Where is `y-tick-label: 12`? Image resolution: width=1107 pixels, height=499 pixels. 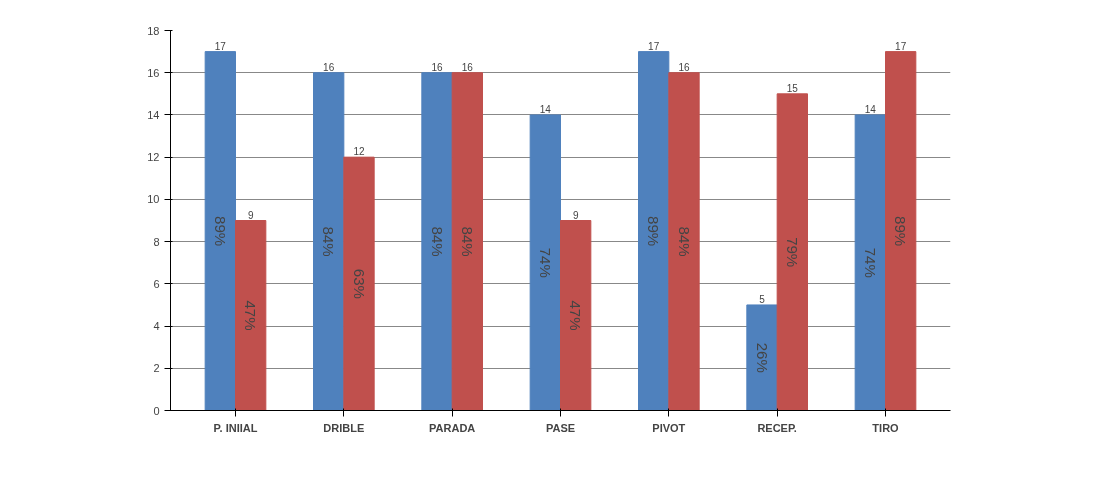 y-tick-label: 12 is located at coordinates (153, 157).